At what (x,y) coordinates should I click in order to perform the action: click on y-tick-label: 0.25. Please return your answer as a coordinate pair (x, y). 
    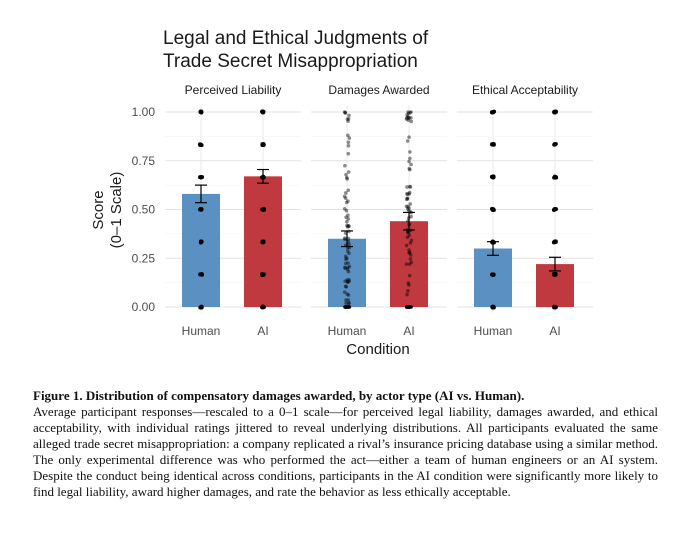
    Looking at the image, I should click on (144, 258).